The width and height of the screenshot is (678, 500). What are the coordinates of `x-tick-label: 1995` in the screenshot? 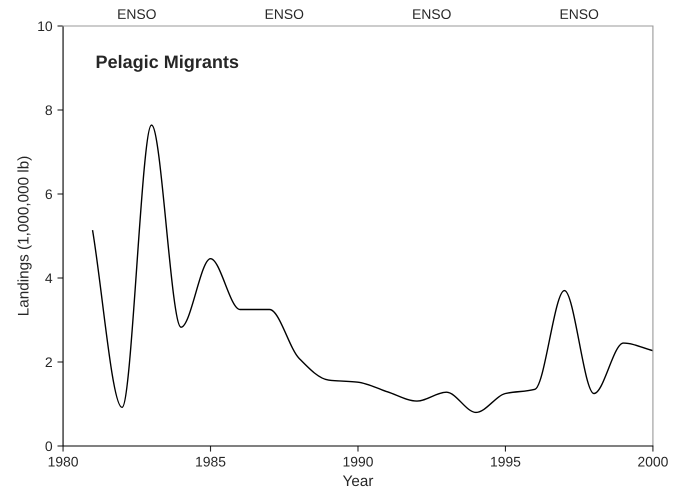 It's located at (505, 461).